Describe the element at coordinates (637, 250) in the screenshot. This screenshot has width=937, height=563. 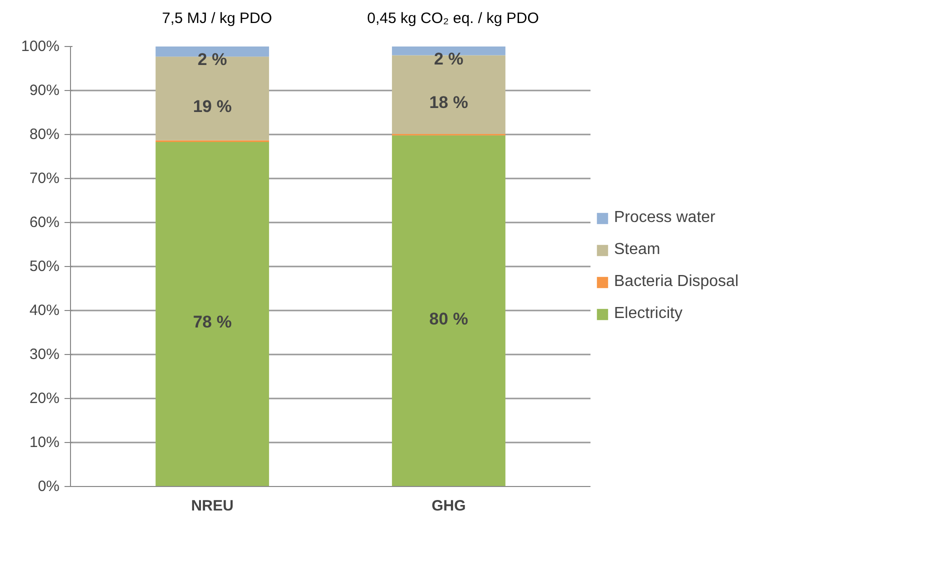
I see `legend-label: Steam` at that location.